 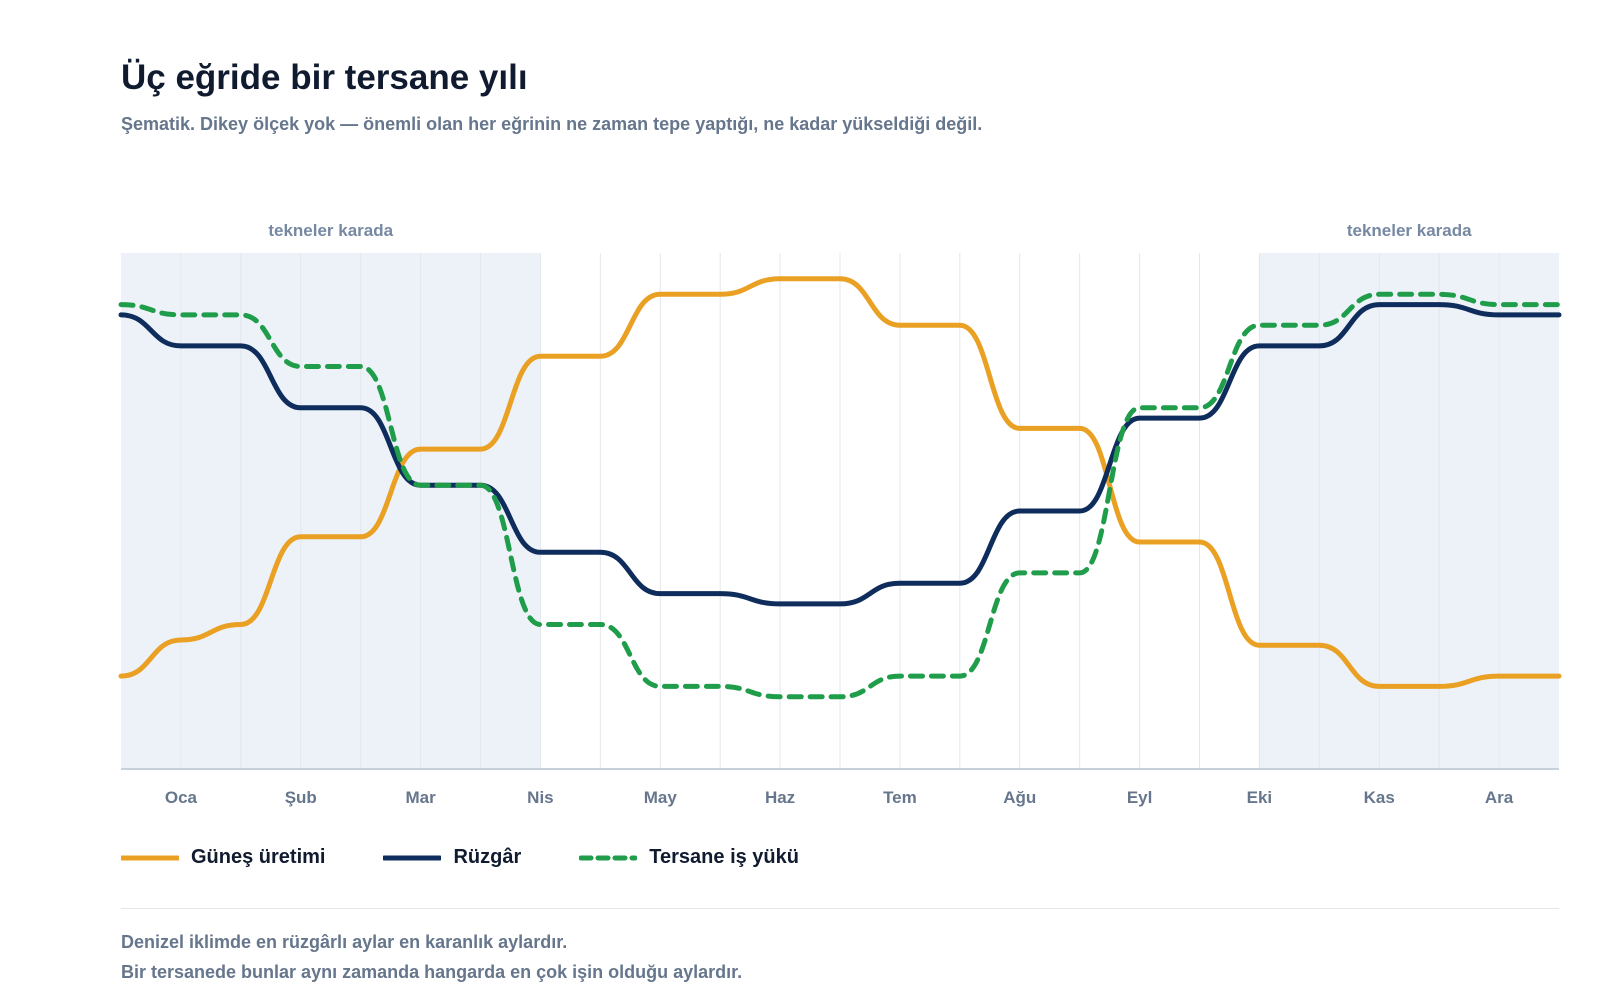 I want to click on legend-item-wind: Rüzgâr, so click(x=452, y=857).